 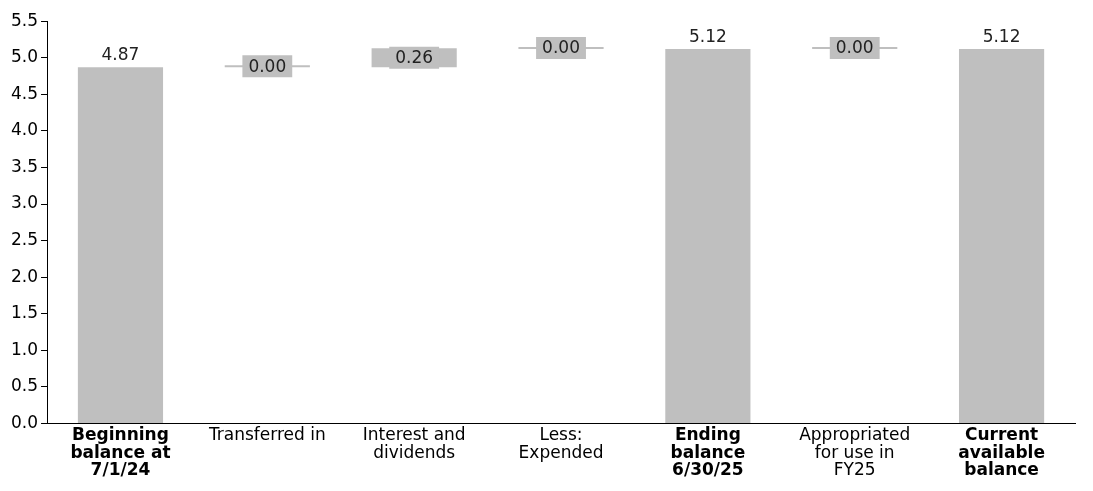 I want to click on y-tick-label: 1.5, so click(x=24, y=312).